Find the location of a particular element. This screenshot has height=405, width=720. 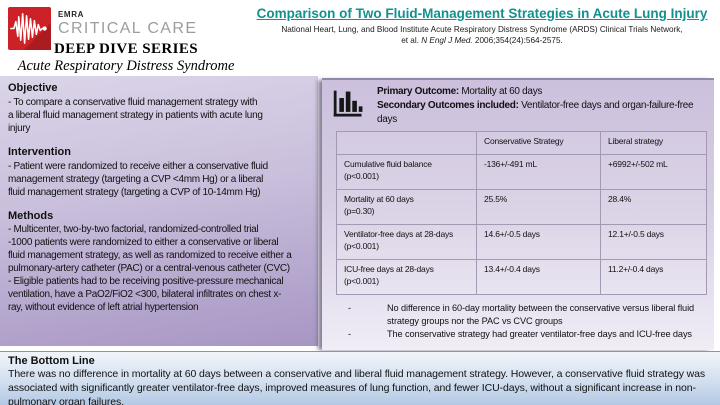

emra-waveform-icon is located at coordinates (29, 28).